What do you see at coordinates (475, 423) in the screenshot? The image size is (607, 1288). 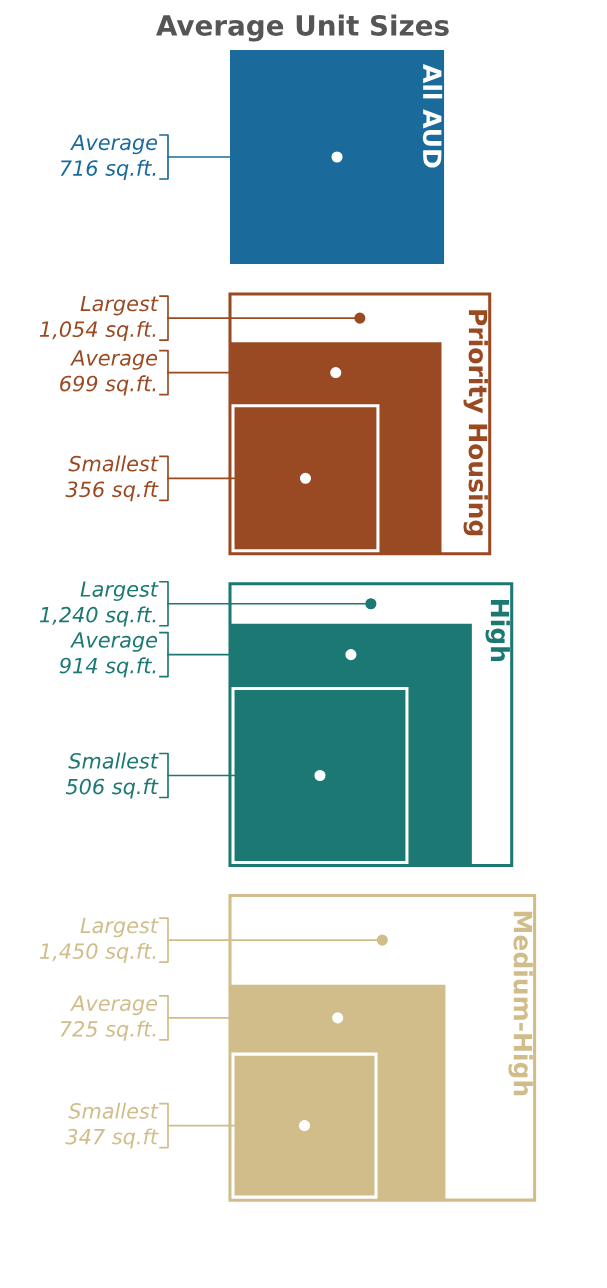 I see `text: Priority Housing` at bounding box center [475, 423].